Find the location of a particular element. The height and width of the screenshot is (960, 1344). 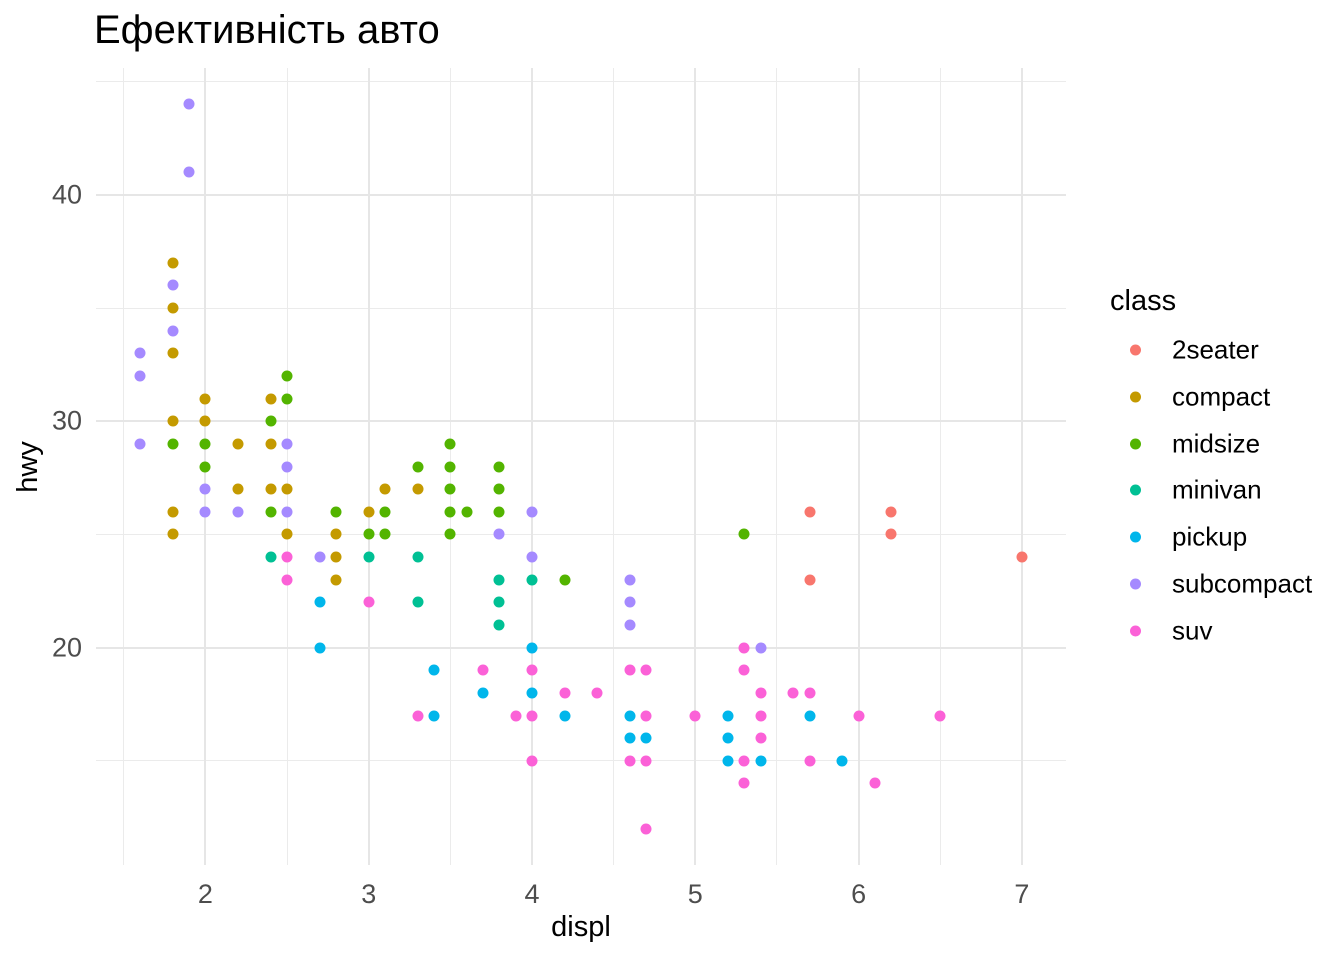

legend-item-label: minivan is located at coordinates (1217, 489).